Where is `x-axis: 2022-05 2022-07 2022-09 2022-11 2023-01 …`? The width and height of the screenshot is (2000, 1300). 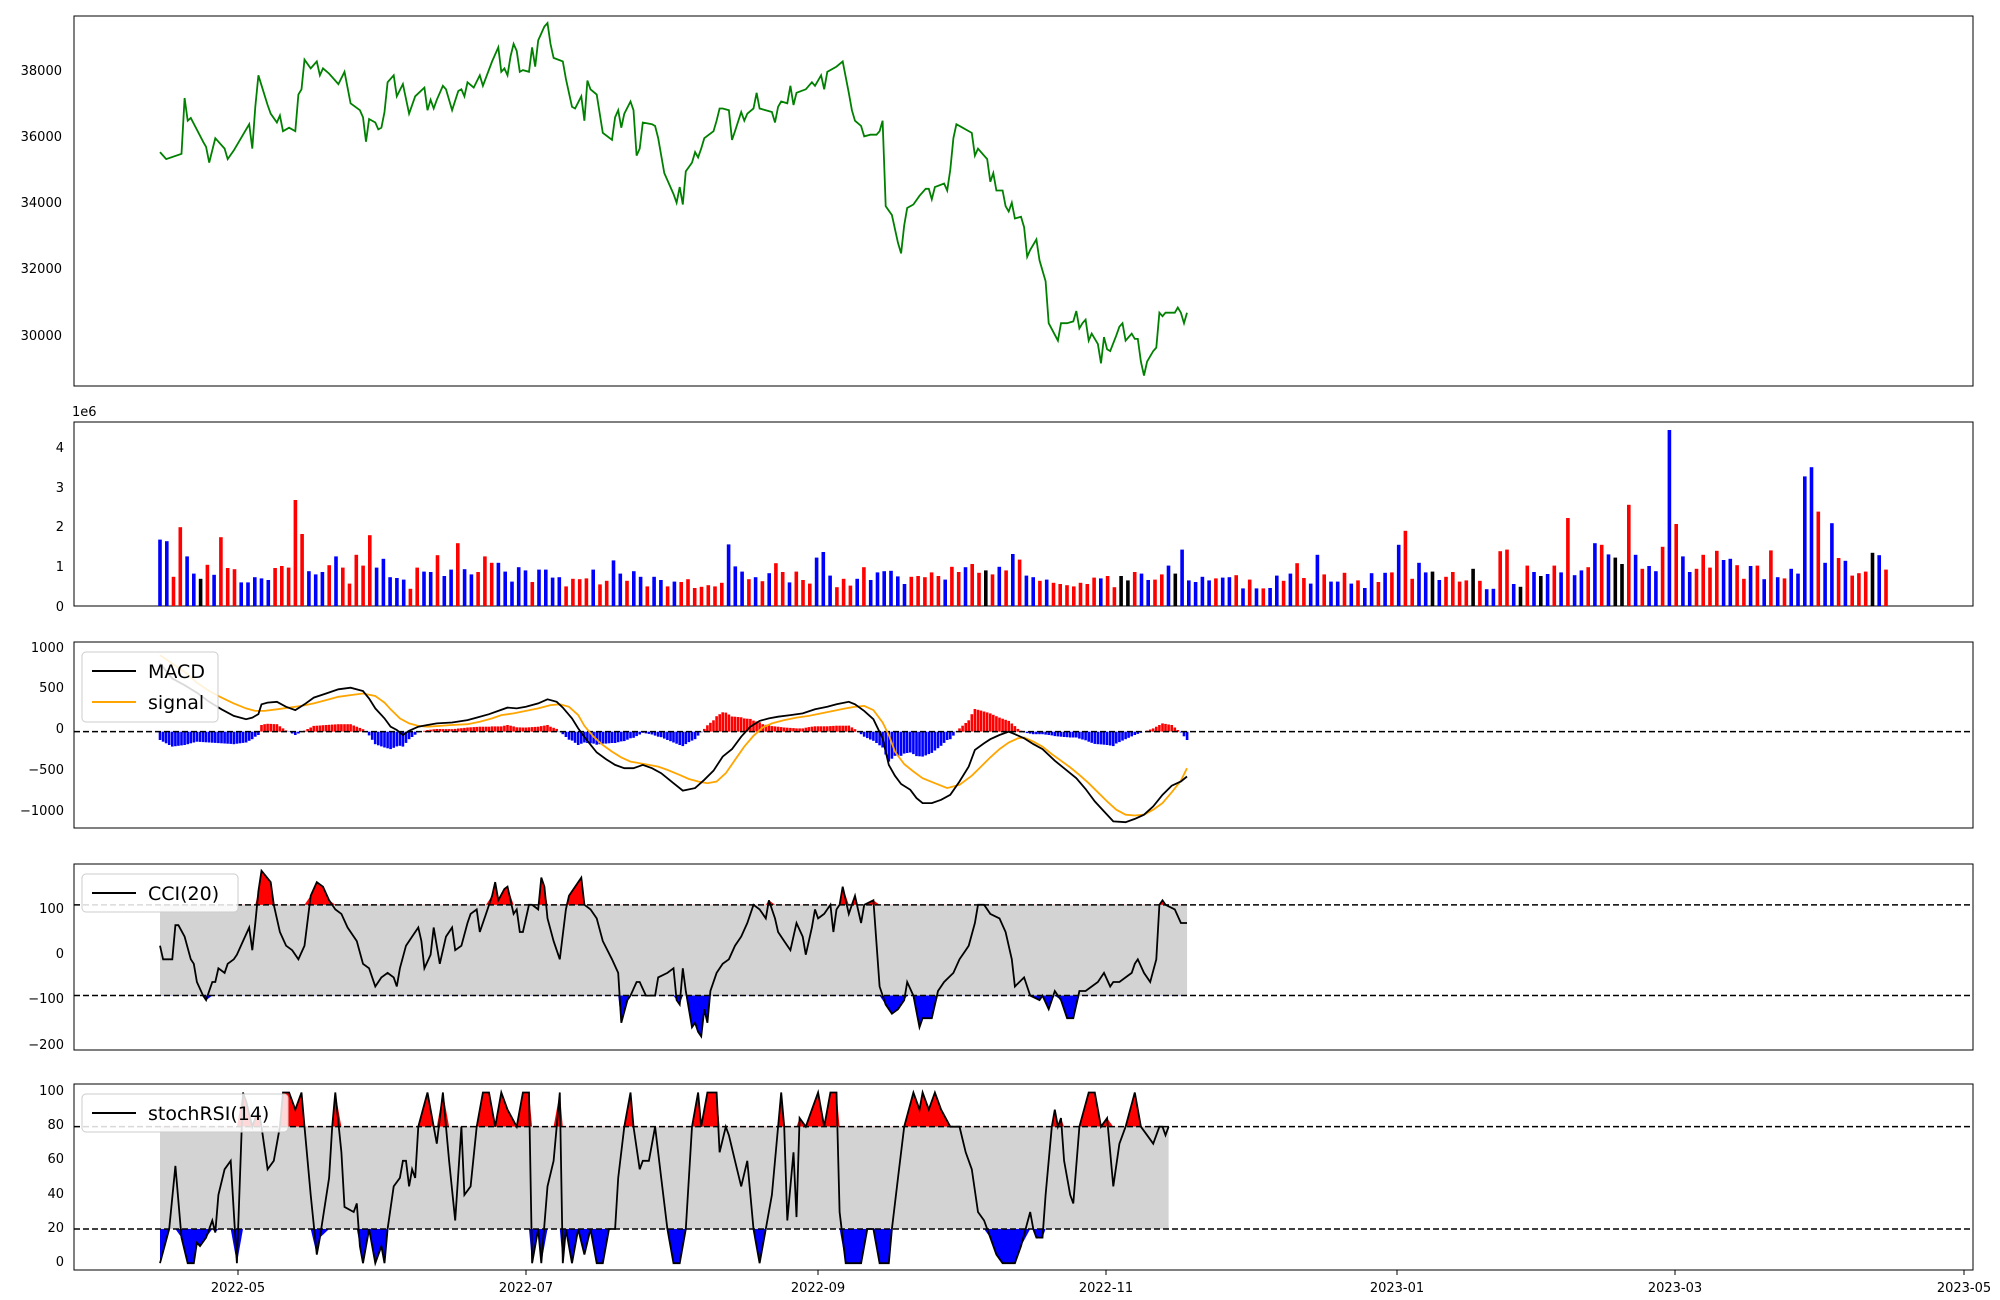
x-axis: 2022-05 2022-07 2022-09 2022-11 2023-01 … is located at coordinates (1101, 1283).